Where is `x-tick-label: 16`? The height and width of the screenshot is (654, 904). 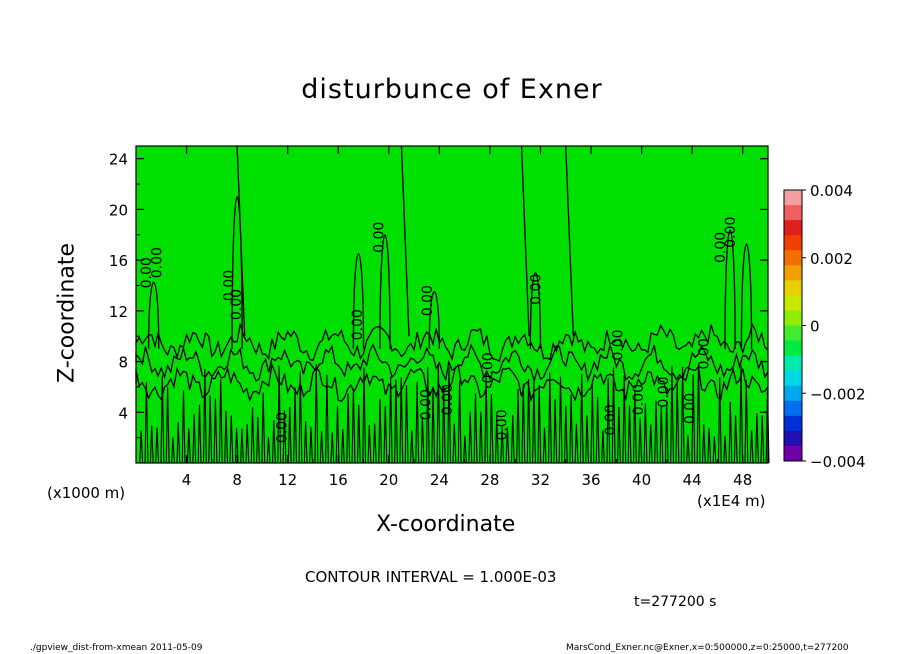 x-tick-label: 16 is located at coordinates (338, 480).